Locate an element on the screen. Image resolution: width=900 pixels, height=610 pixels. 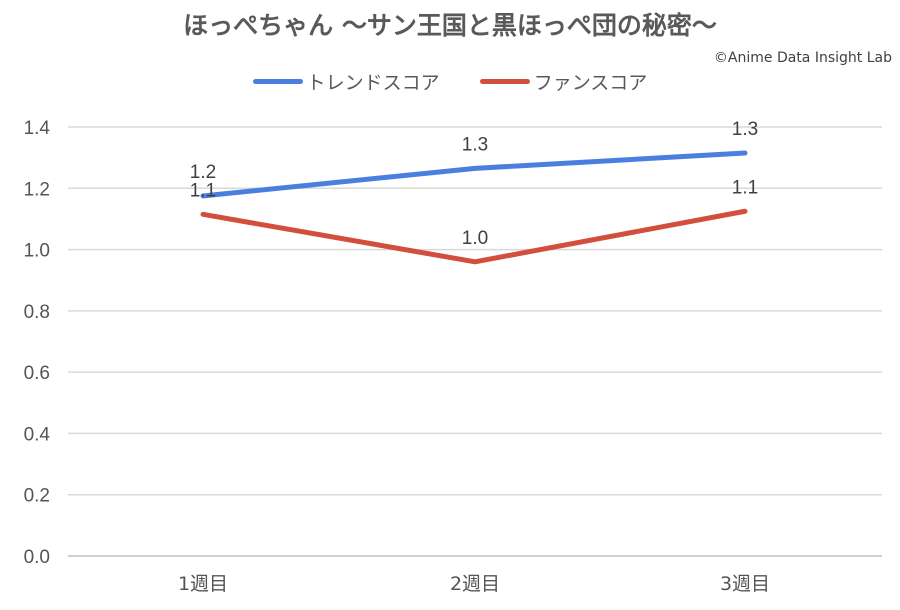
chart-title: ほっぺちゃん 〜サン王国と黒ほっぺ団の秘密〜 is located at coordinates (450, 25).